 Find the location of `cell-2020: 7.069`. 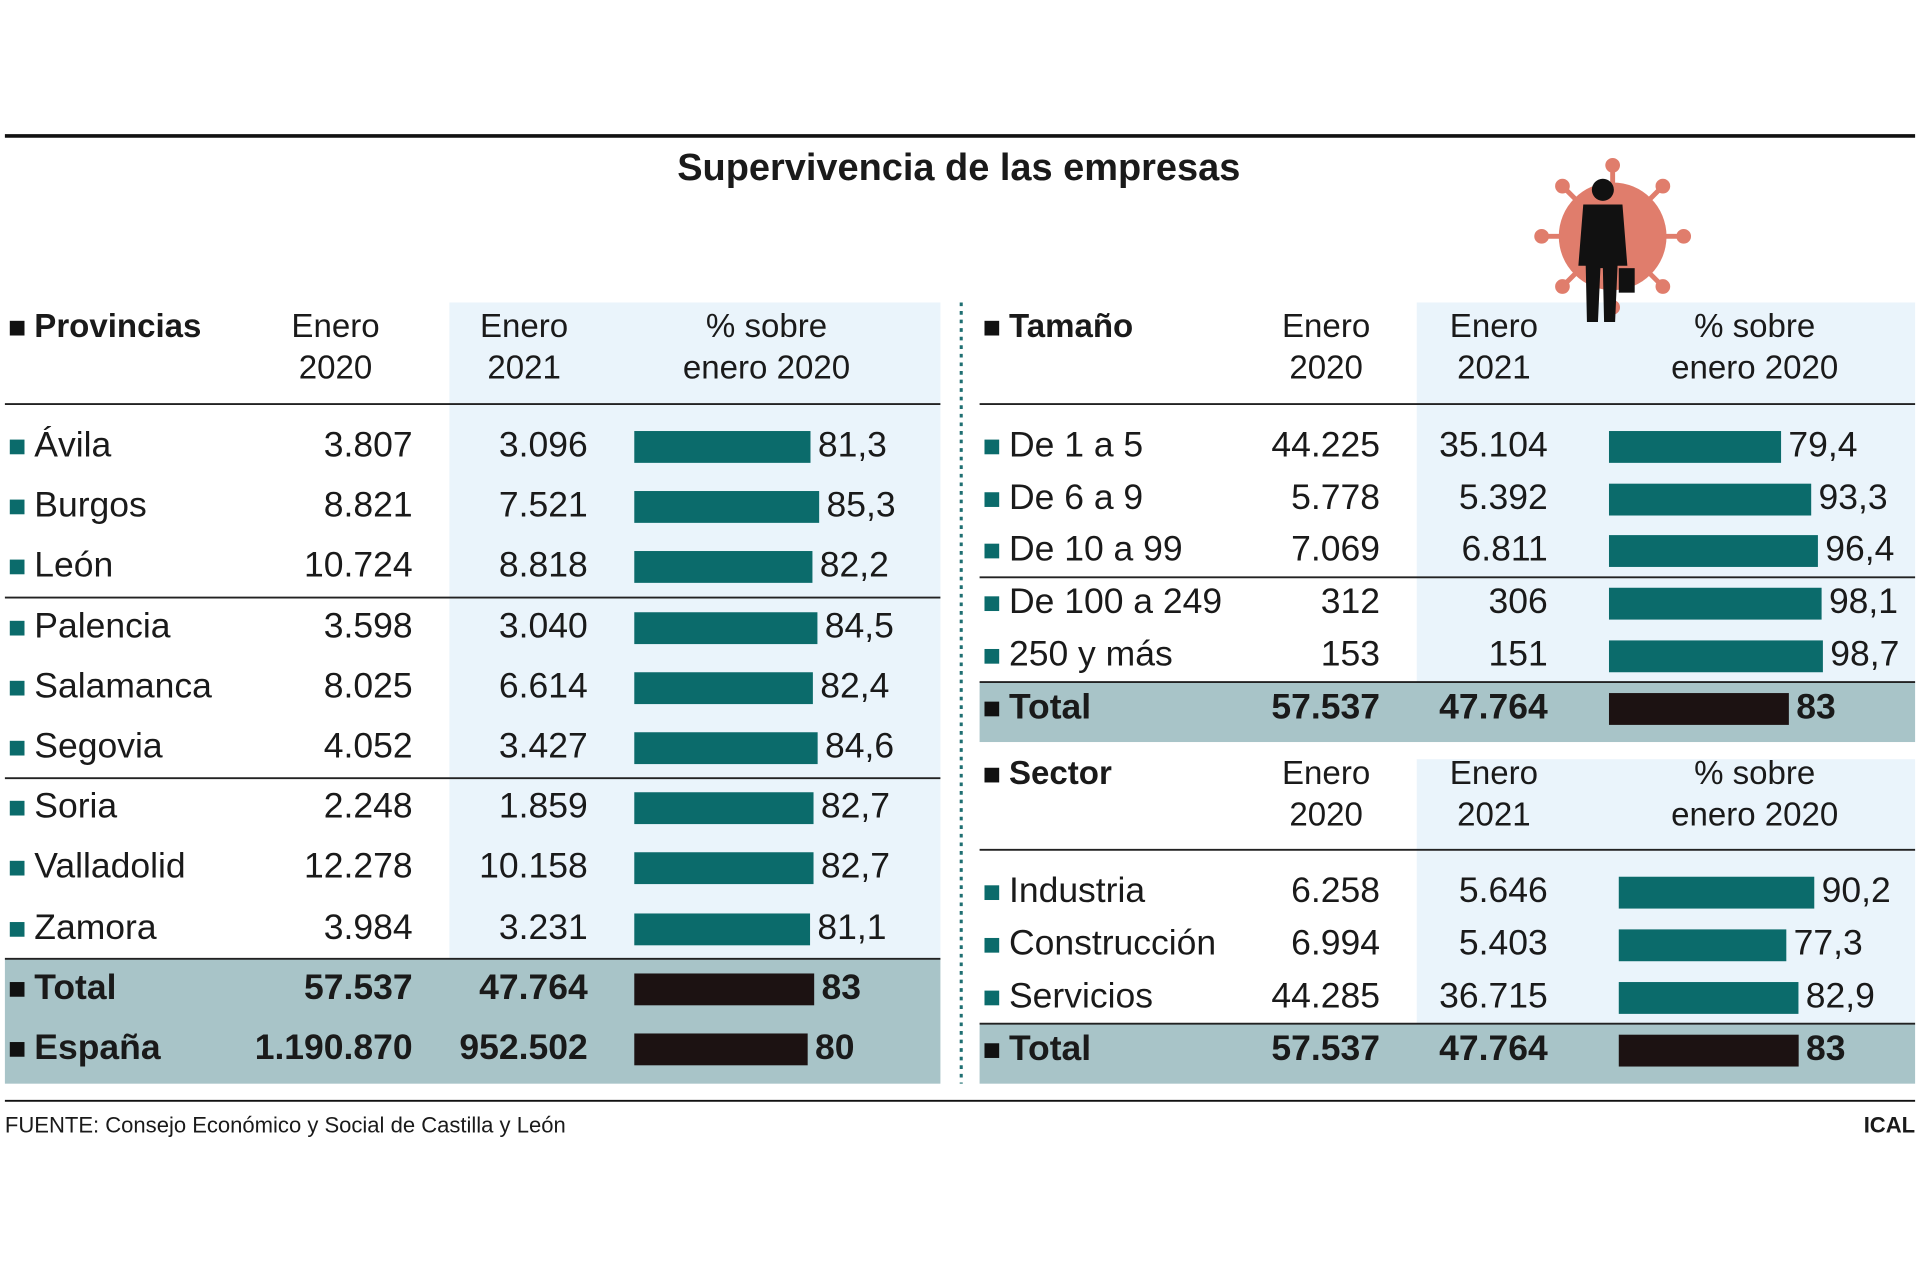

cell-2020: 7.069 is located at coordinates (1335, 548).